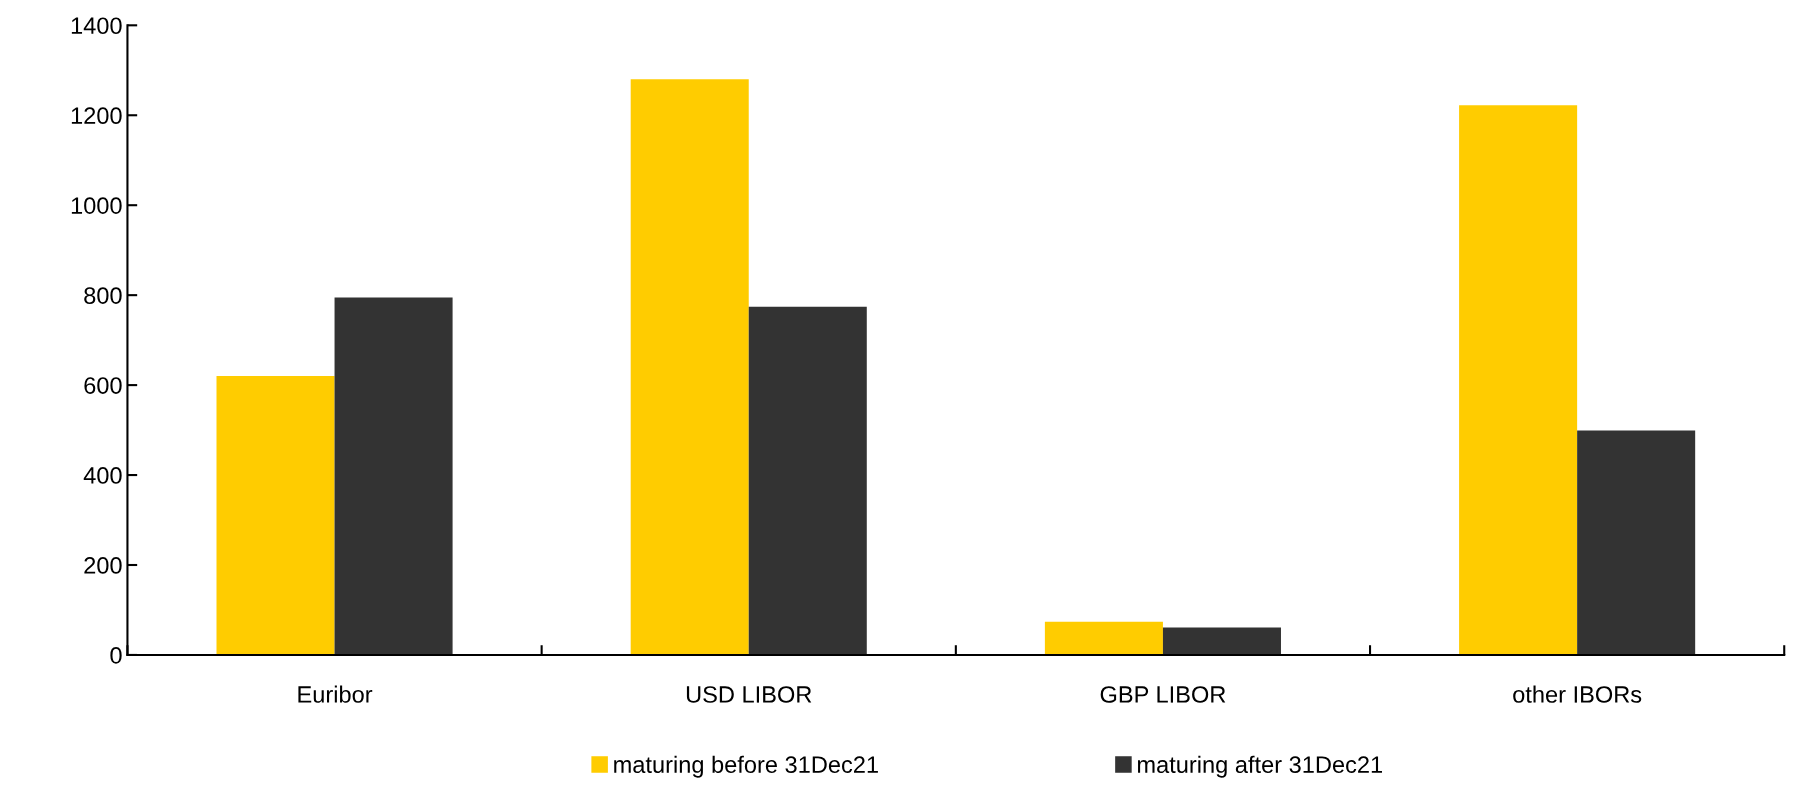  Describe the element at coordinates (103, 565) in the screenshot. I see `y-tick-label: 200` at that location.